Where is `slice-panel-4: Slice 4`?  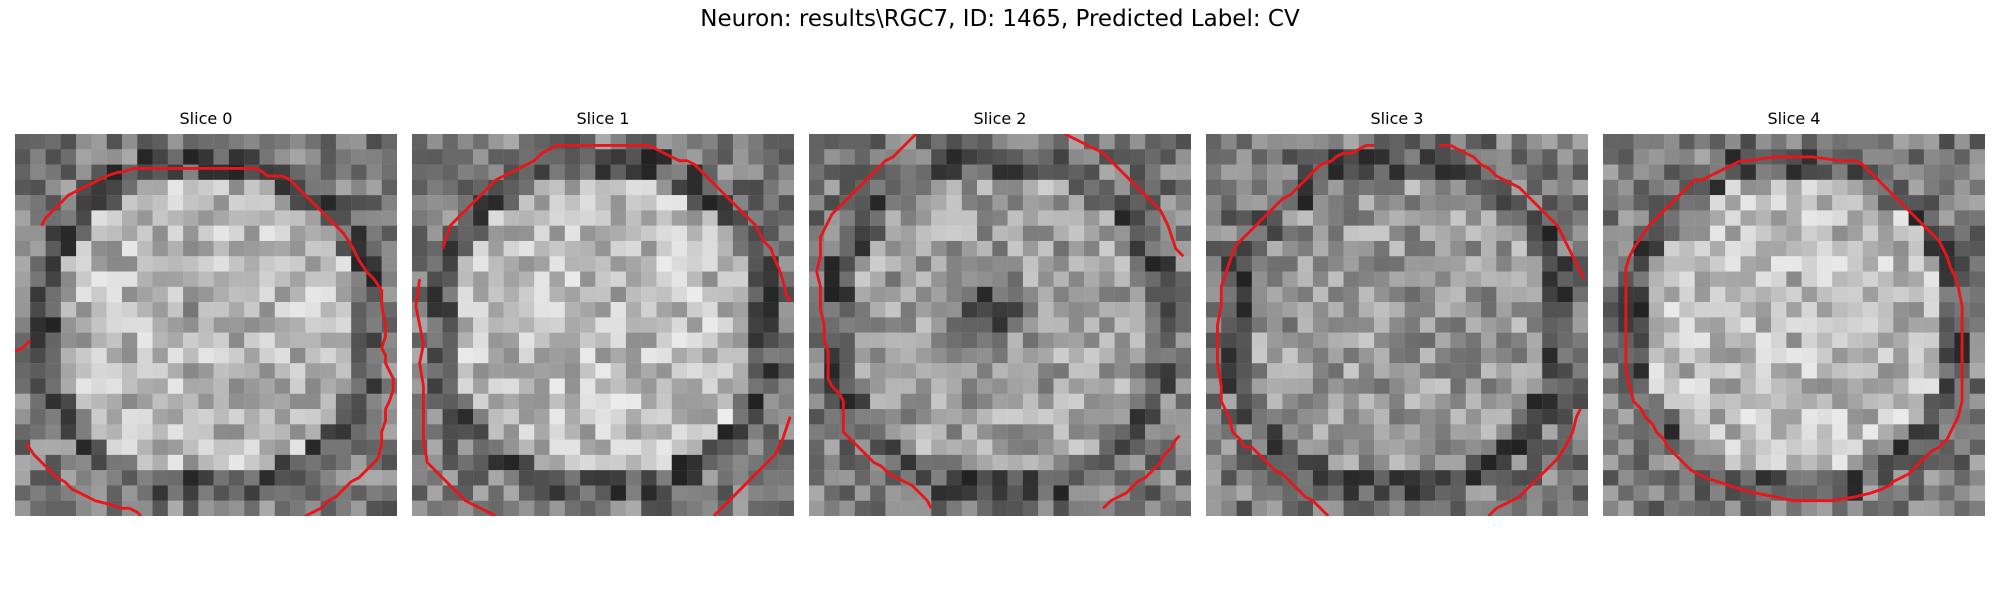 slice-panel-4: Slice 4 is located at coordinates (1794, 312).